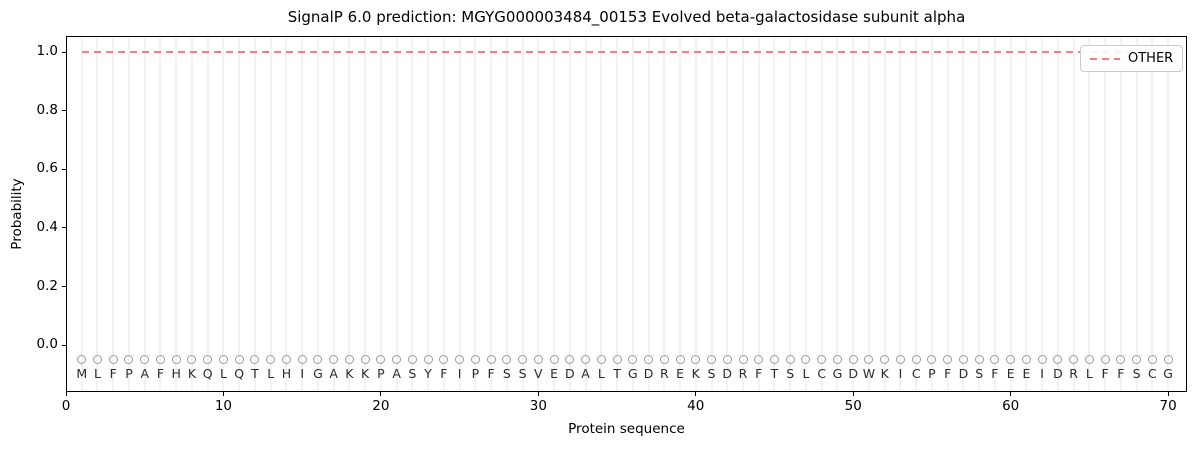  What do you see at coordinates (255, 374) in the screenshot?
I see `residue-letter: T` at bounding box center [255, 374].